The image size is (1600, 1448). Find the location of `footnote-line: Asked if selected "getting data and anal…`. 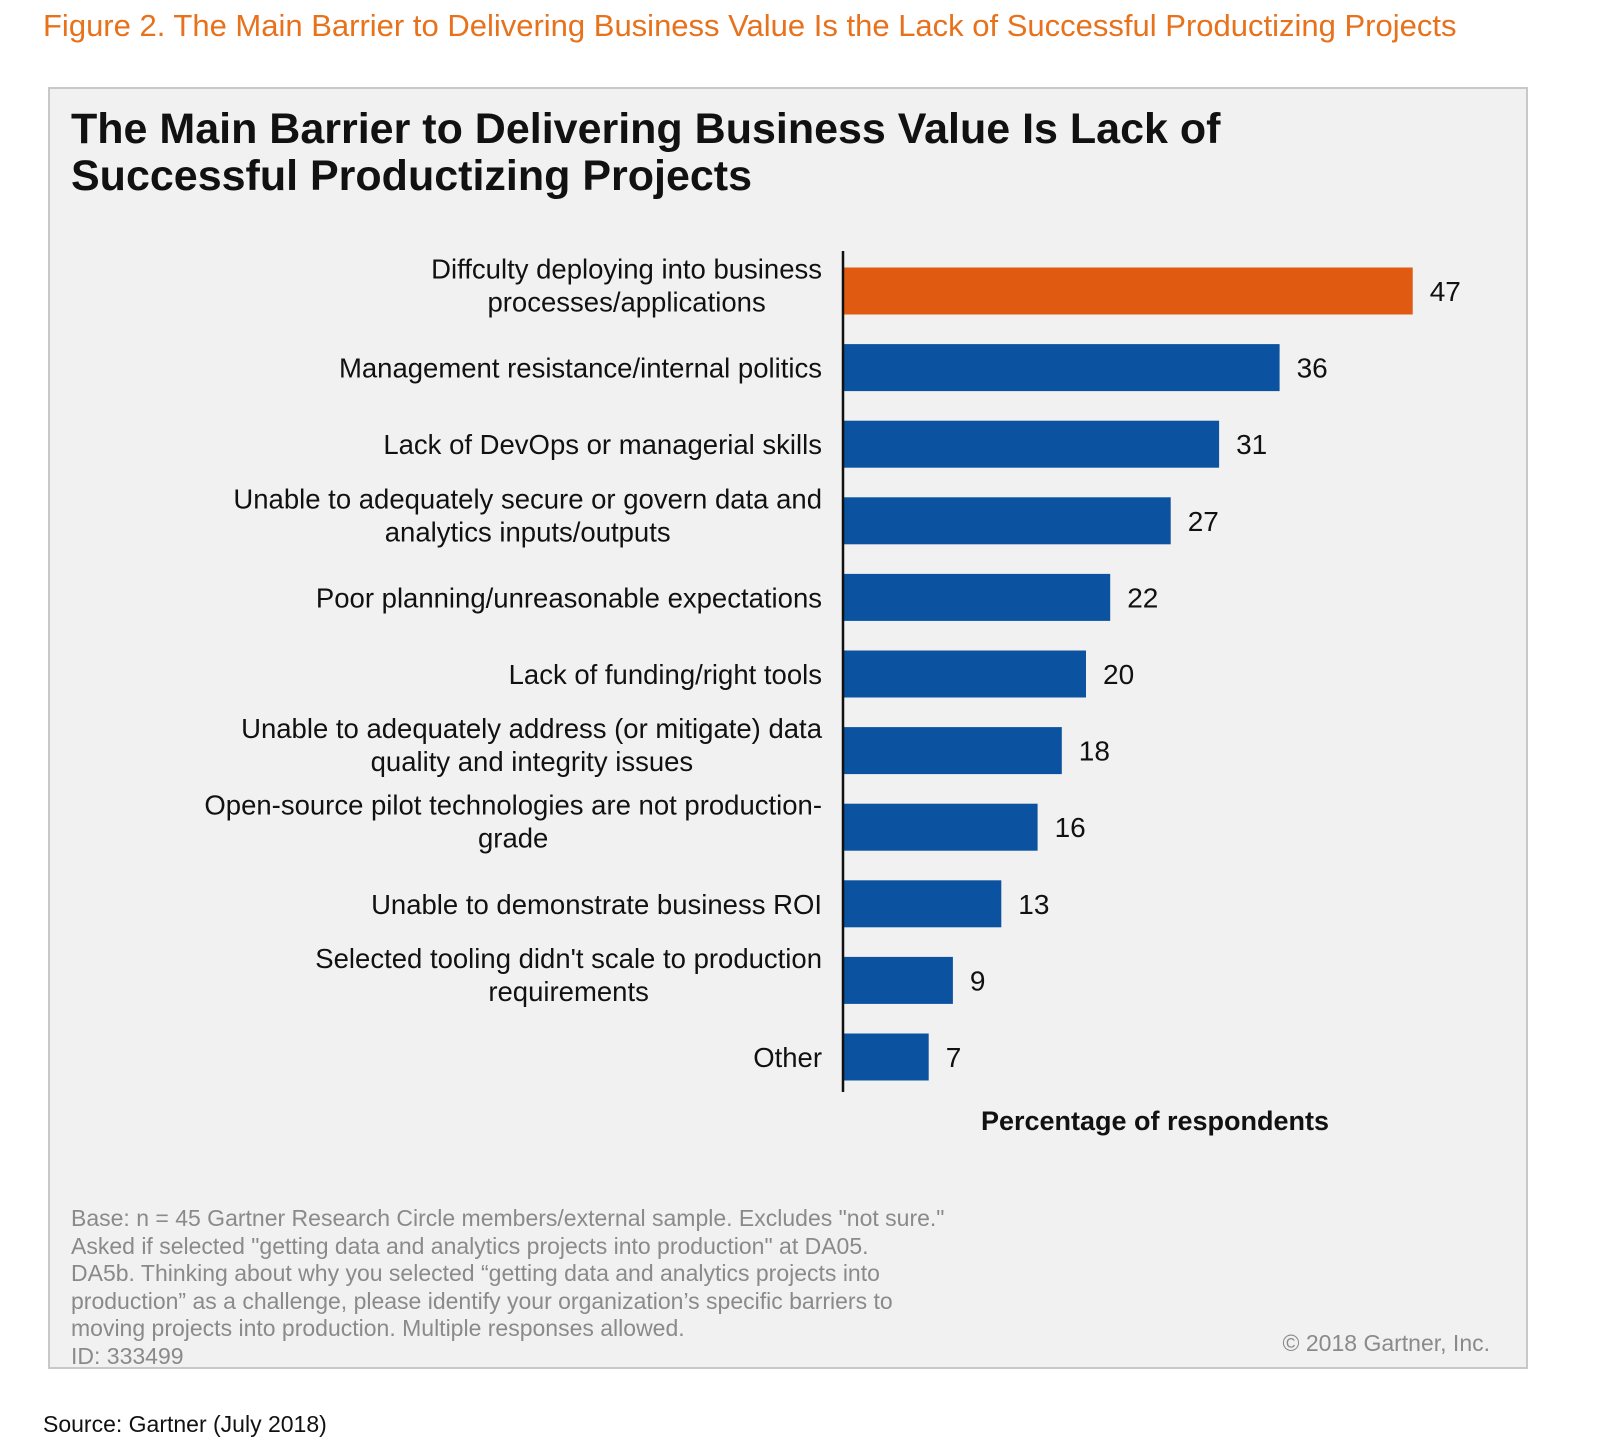

footnote-line: Asked if selected "getting data and anal… is located at coordinates (470, 1245).